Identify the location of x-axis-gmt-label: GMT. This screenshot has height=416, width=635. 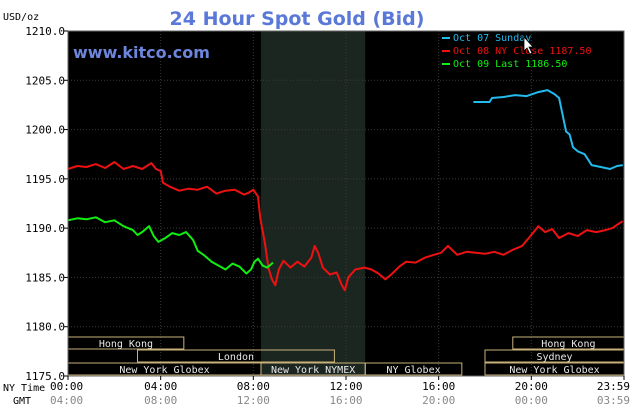
(22, 401).